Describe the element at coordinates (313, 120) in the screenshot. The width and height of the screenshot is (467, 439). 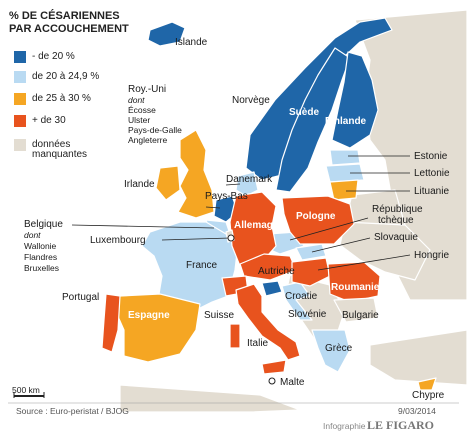
I see `sweden-shape` at that location.